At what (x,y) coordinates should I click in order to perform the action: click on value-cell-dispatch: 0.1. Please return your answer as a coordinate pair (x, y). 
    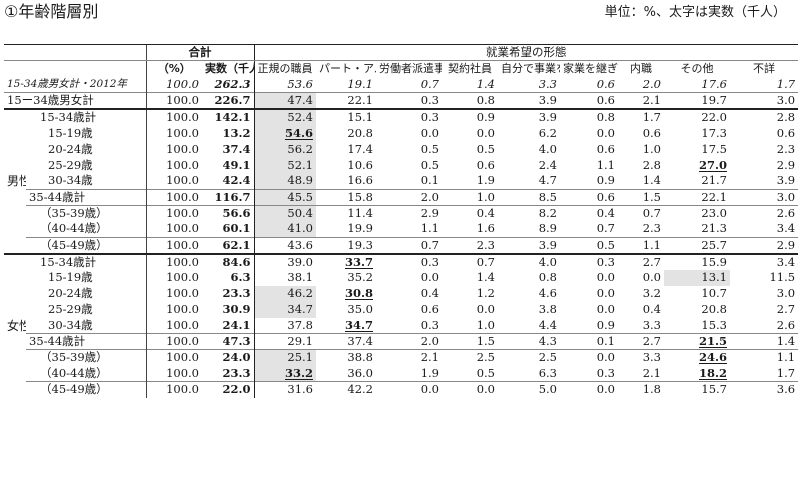
    Looking at the image, I should click on (429, 180).